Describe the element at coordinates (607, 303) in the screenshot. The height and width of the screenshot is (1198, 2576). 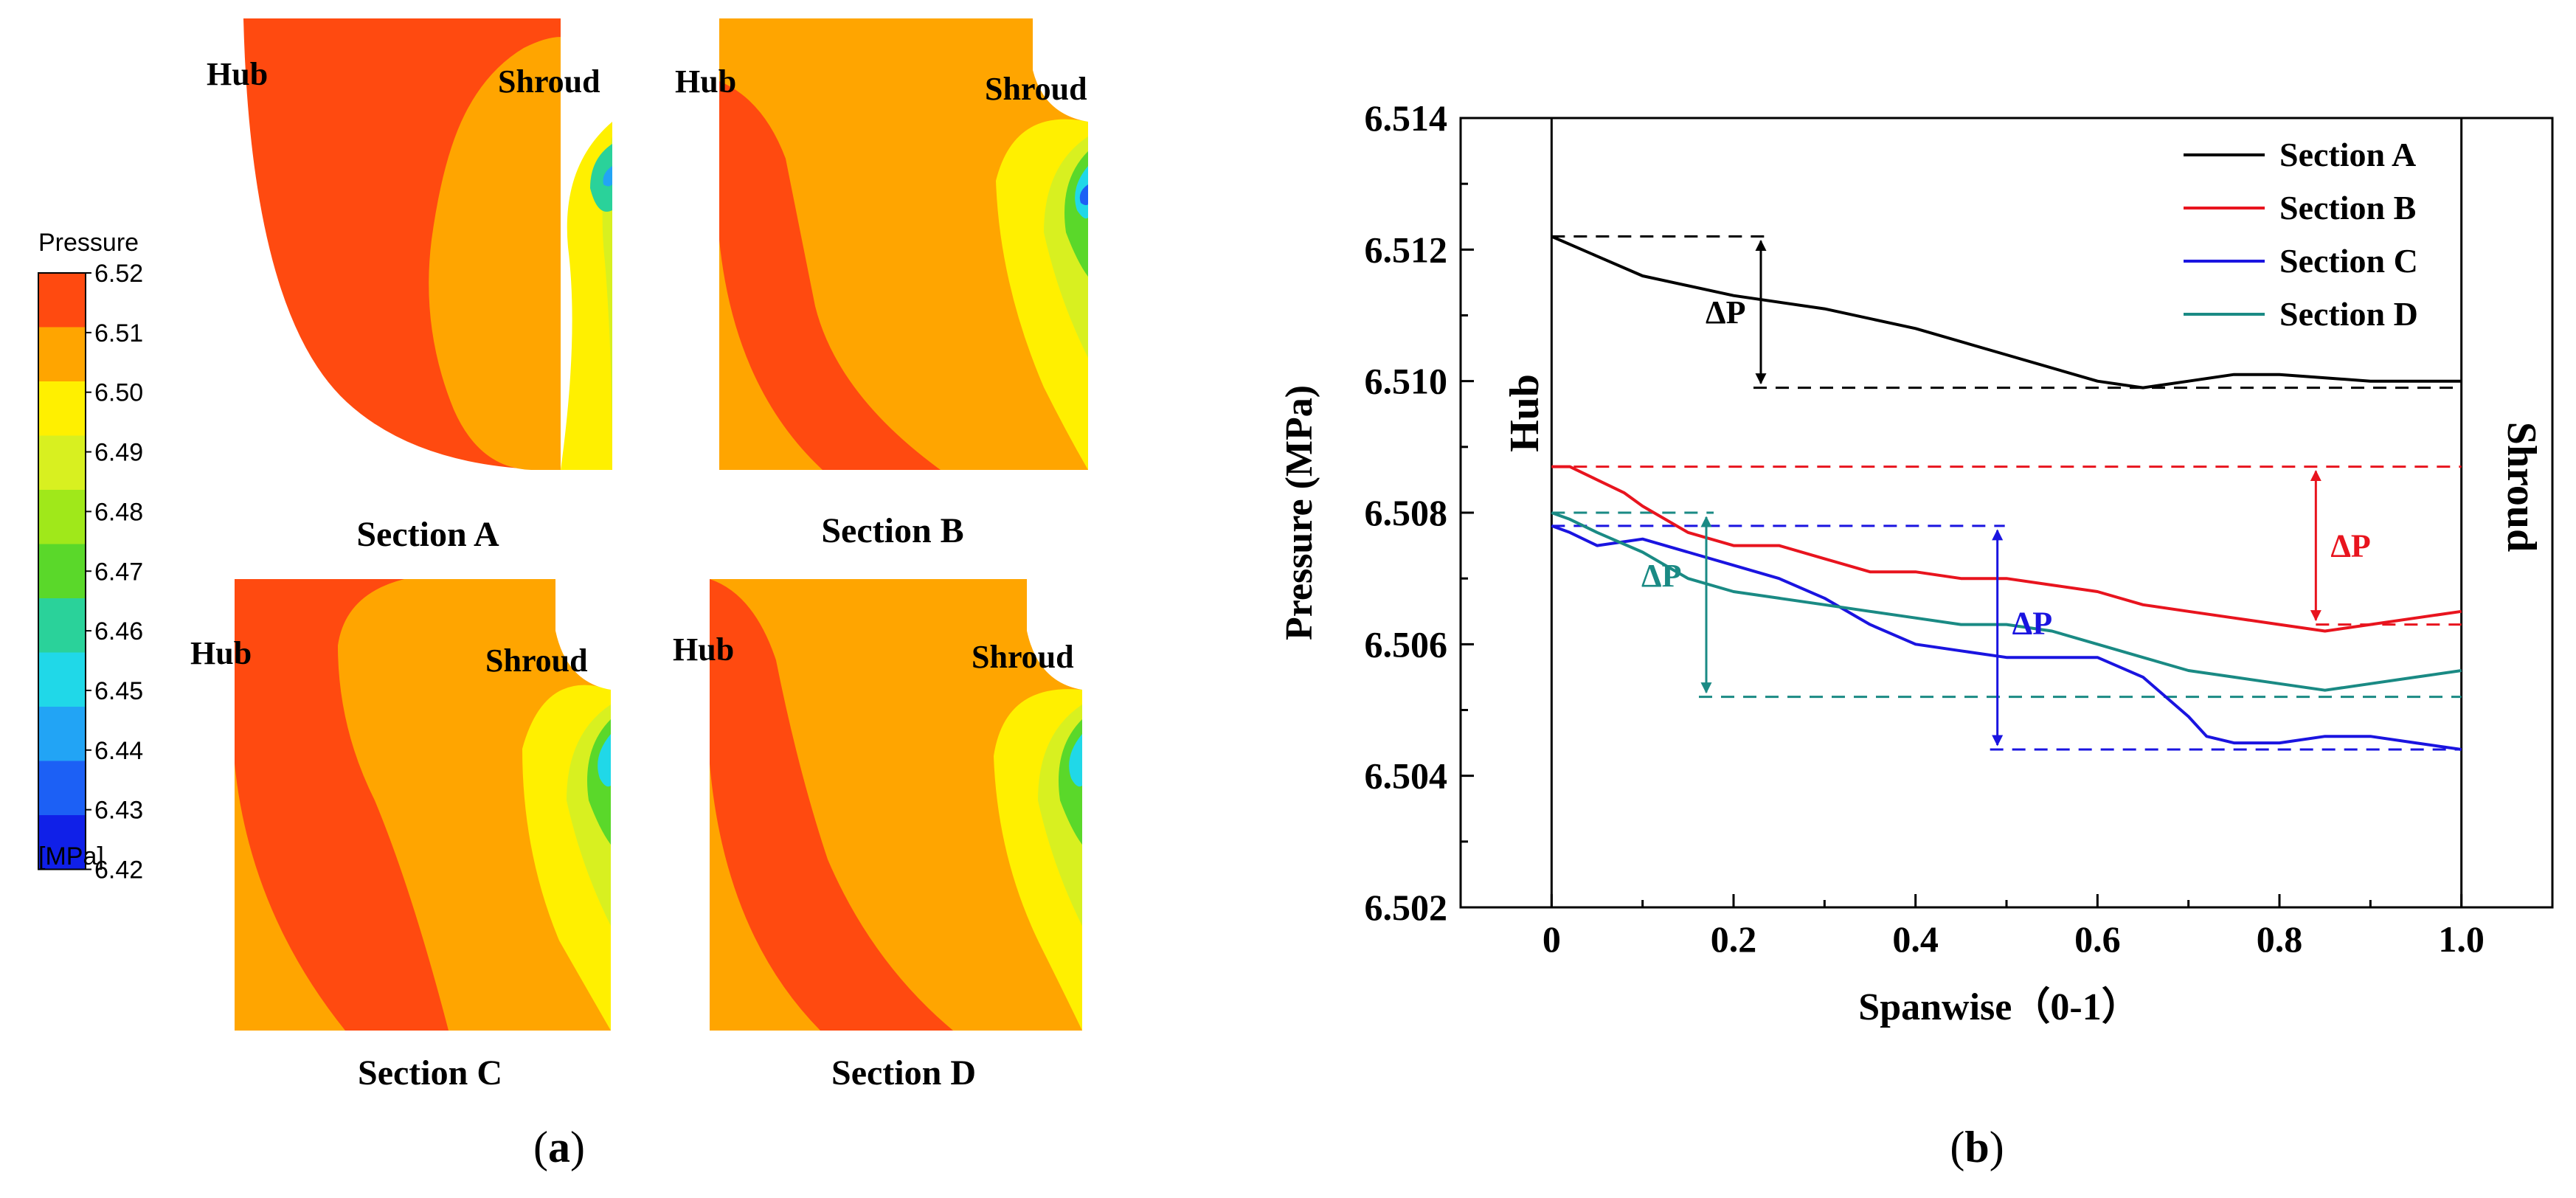
I see `contour-region-low1` at that location.